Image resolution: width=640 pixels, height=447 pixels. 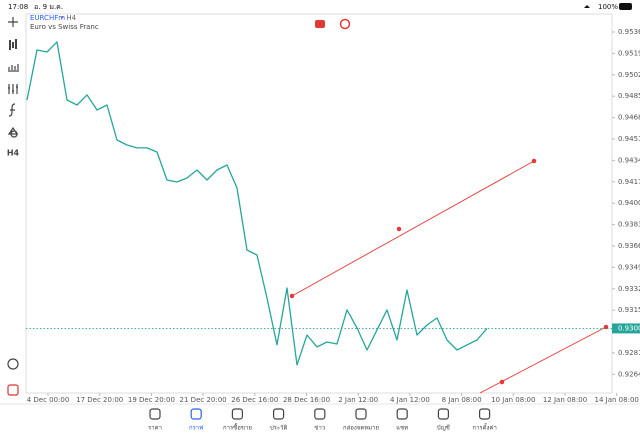 What do you see at coordinates (608, 7) in the screenshot?
I see `battery-level: 100%` at bounding box center [608, 7].